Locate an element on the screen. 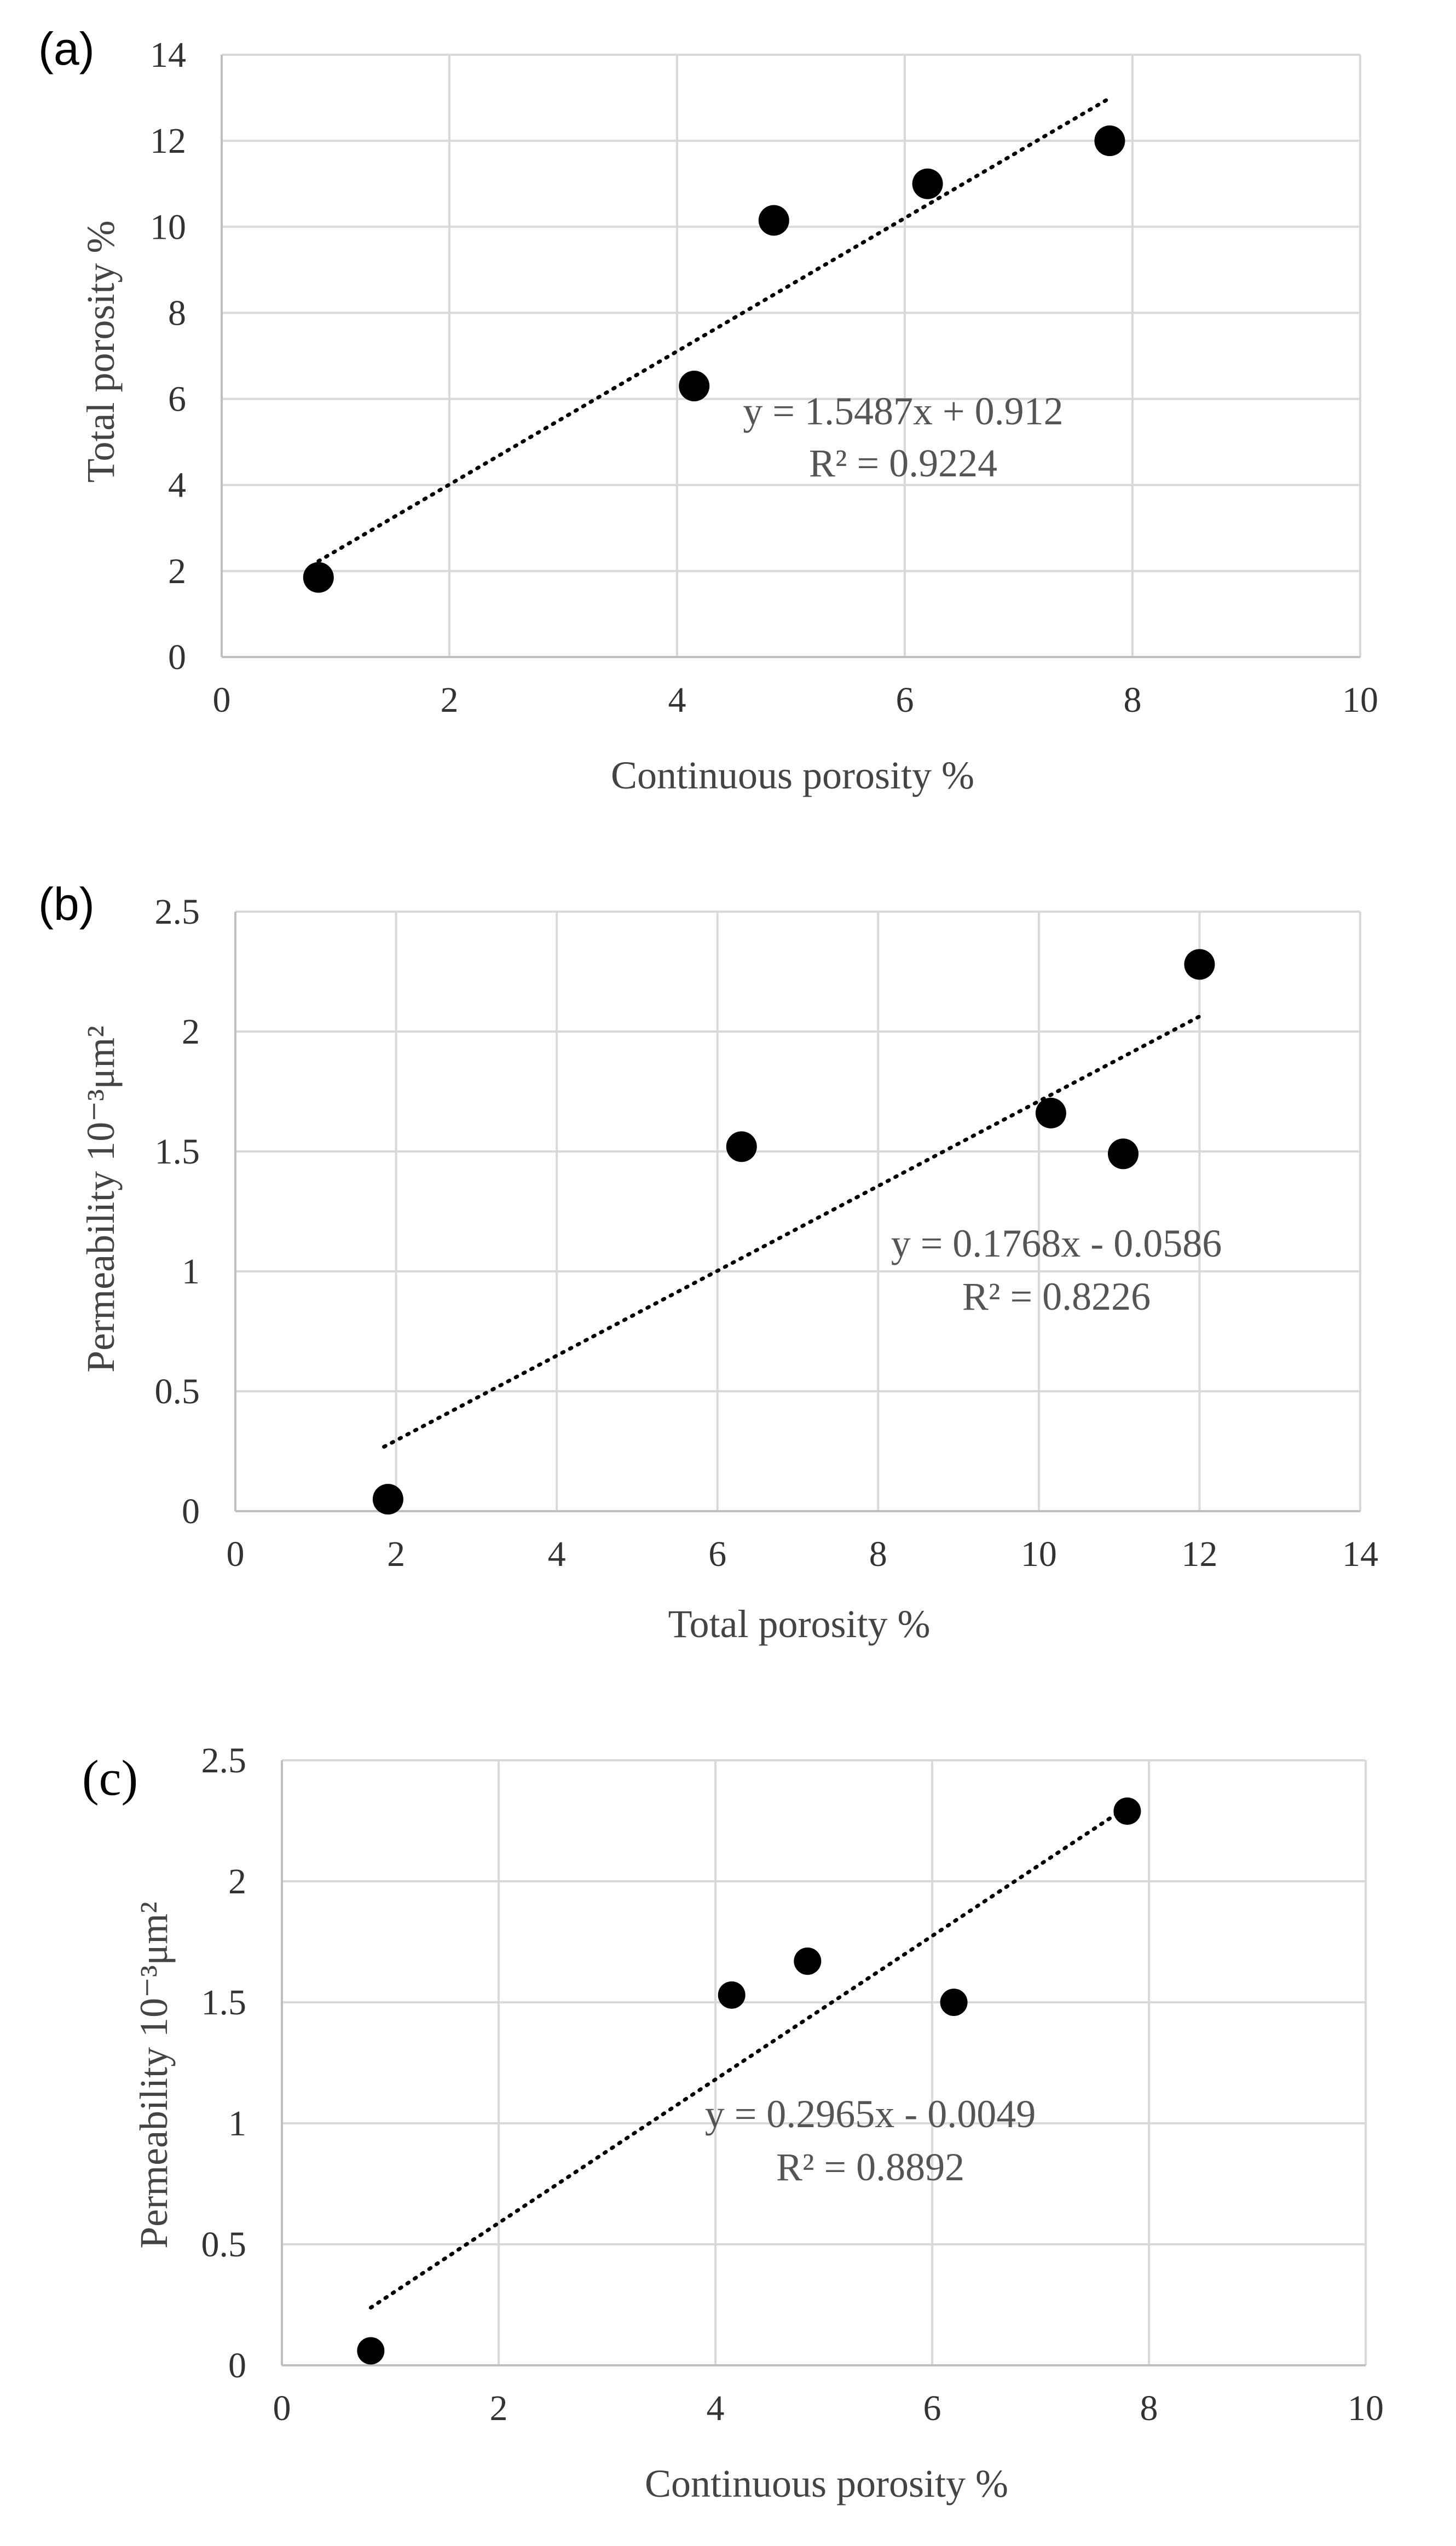 This screenshot has height=2546, width=1456. r-squared-label-b: R² = 0.8226 is located at coordinates (1056, 1296).